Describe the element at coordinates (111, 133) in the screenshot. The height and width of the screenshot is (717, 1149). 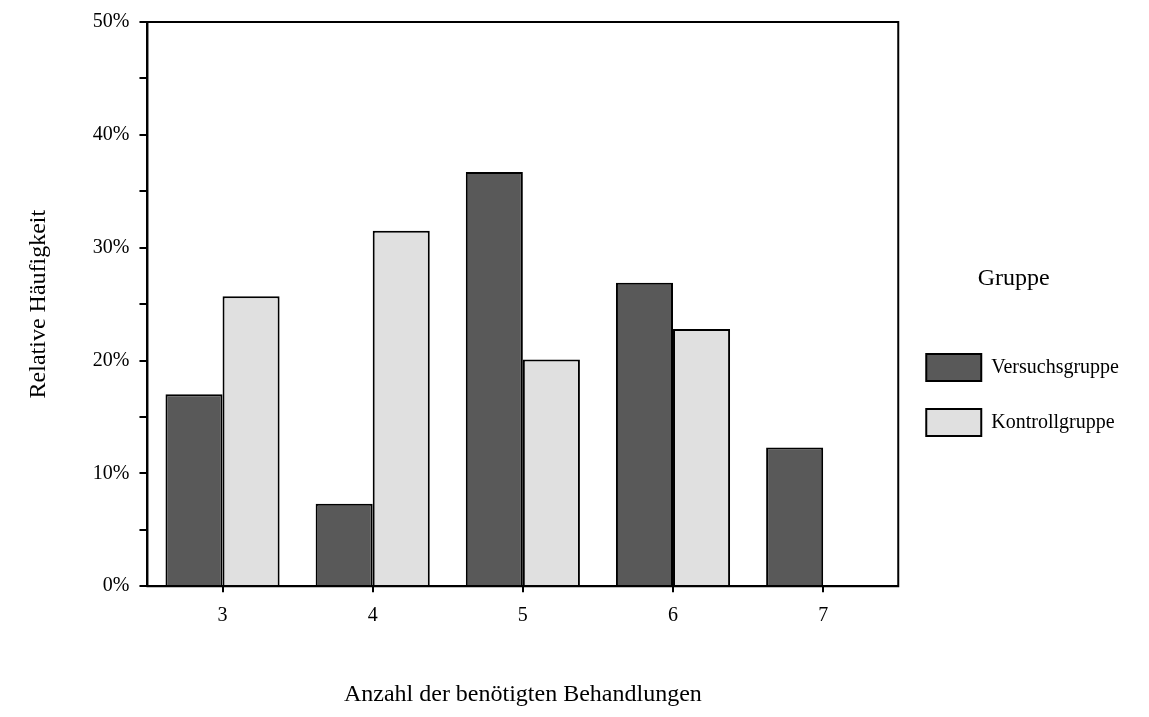
I see `y-tick-label: 40%` at that location.